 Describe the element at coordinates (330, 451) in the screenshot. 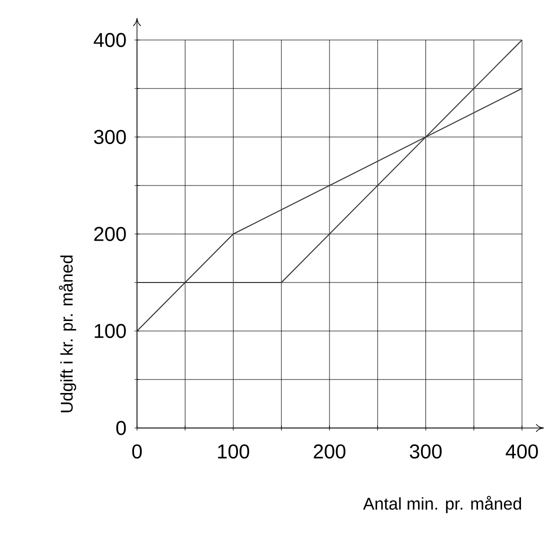

I see `x-tick-label: 200` at that location.